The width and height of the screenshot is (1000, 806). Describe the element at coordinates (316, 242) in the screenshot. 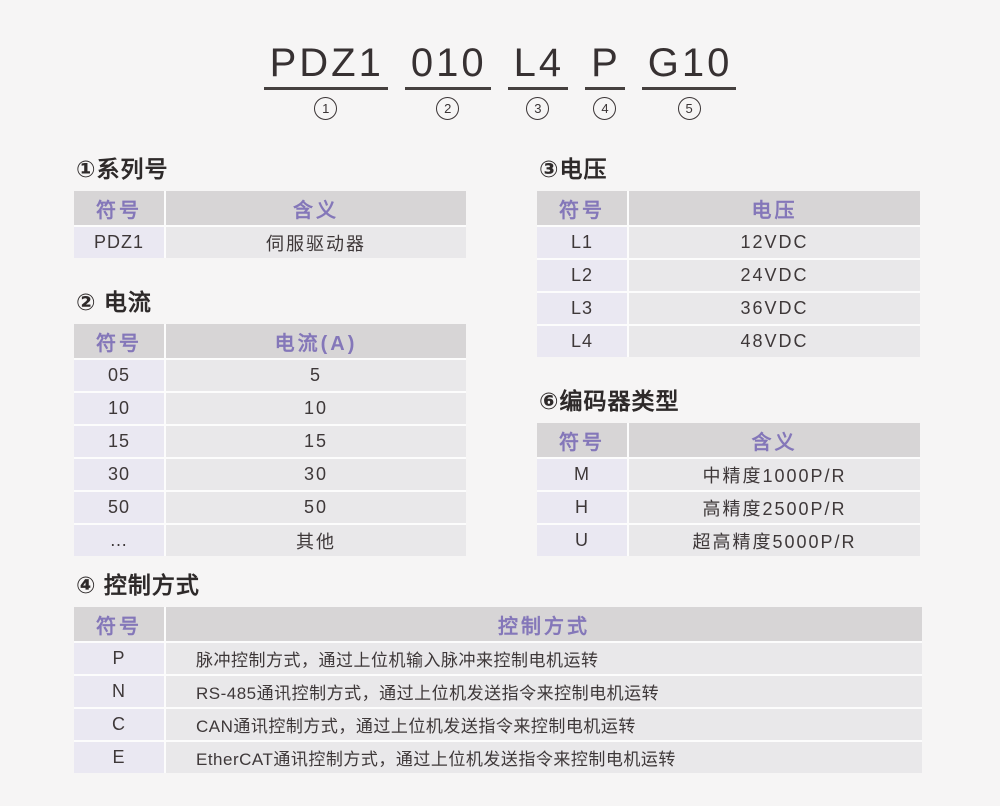

I see `cell-value: 伺服驱动器` at that location.